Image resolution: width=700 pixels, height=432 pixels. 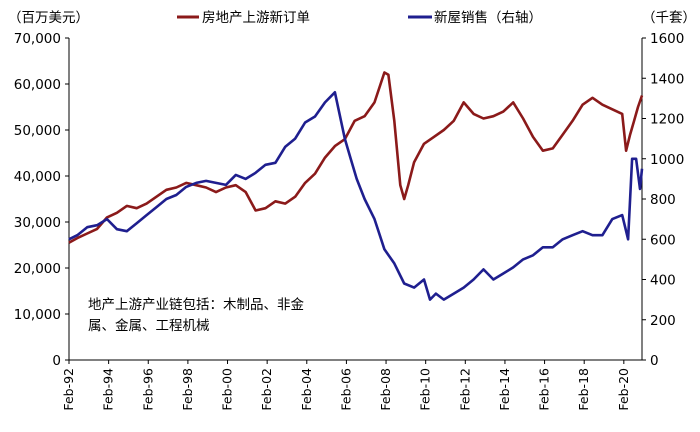 I want to click on legend: 房地产上游新订单 新屋销售（右轴）, so click(x=359, y=18).